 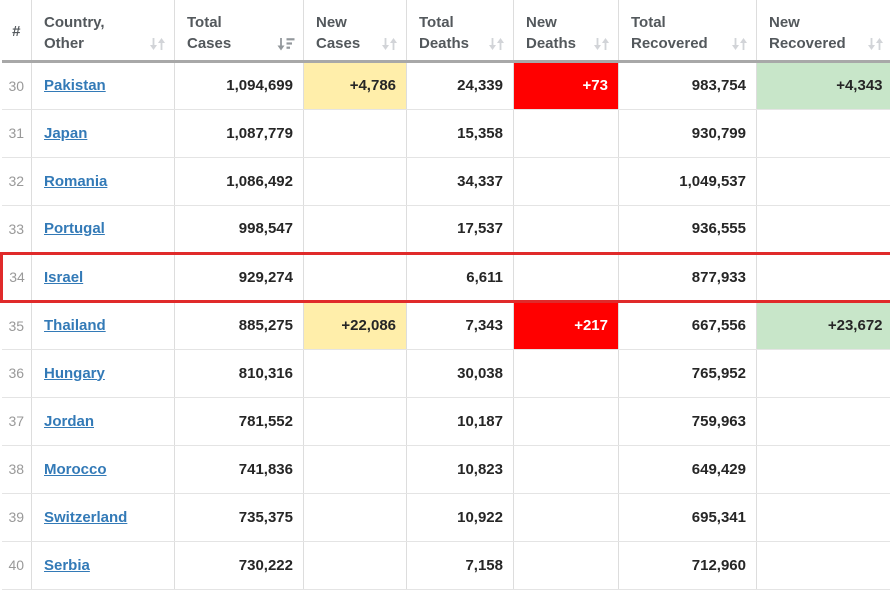 I want to click on new-recovered-cell: +23,672, so click(x=823, y=325).